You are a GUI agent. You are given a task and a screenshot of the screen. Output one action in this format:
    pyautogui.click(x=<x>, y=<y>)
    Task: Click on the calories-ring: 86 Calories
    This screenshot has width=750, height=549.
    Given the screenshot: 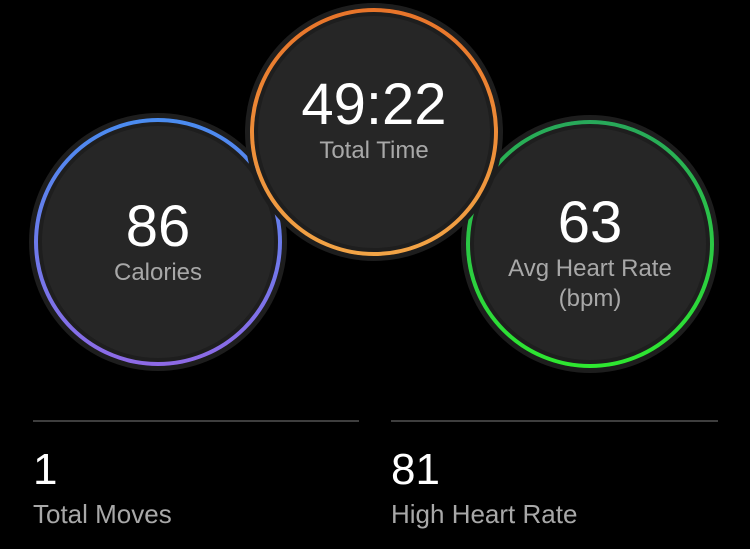 What is the action you would take?
    pyautogui.click(x=158, y=242)
    